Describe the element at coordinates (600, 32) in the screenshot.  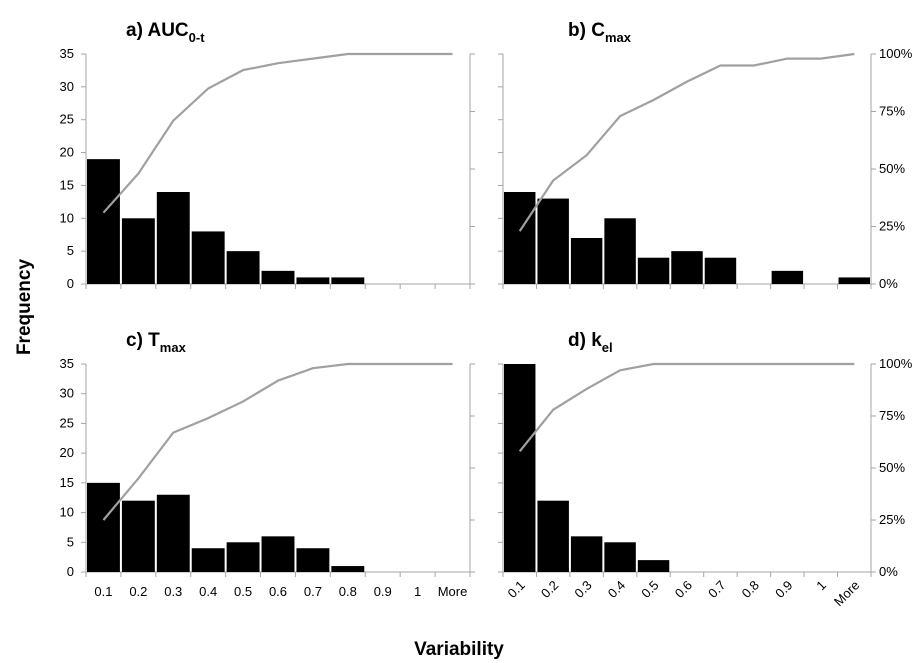
I see `panel-b-title: b) Cmax` at that location.